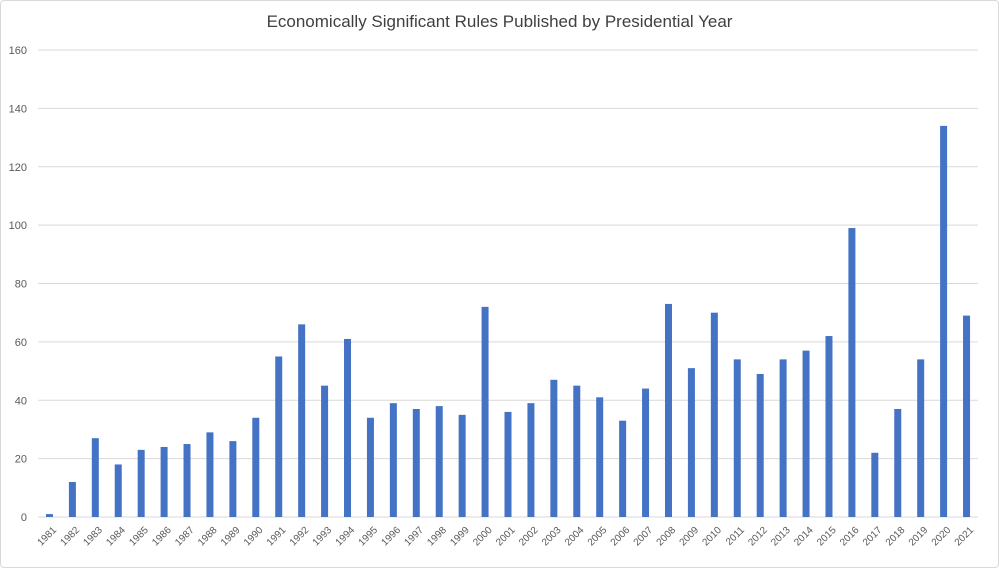  I want to click on bar-2016, so click(852, 372).